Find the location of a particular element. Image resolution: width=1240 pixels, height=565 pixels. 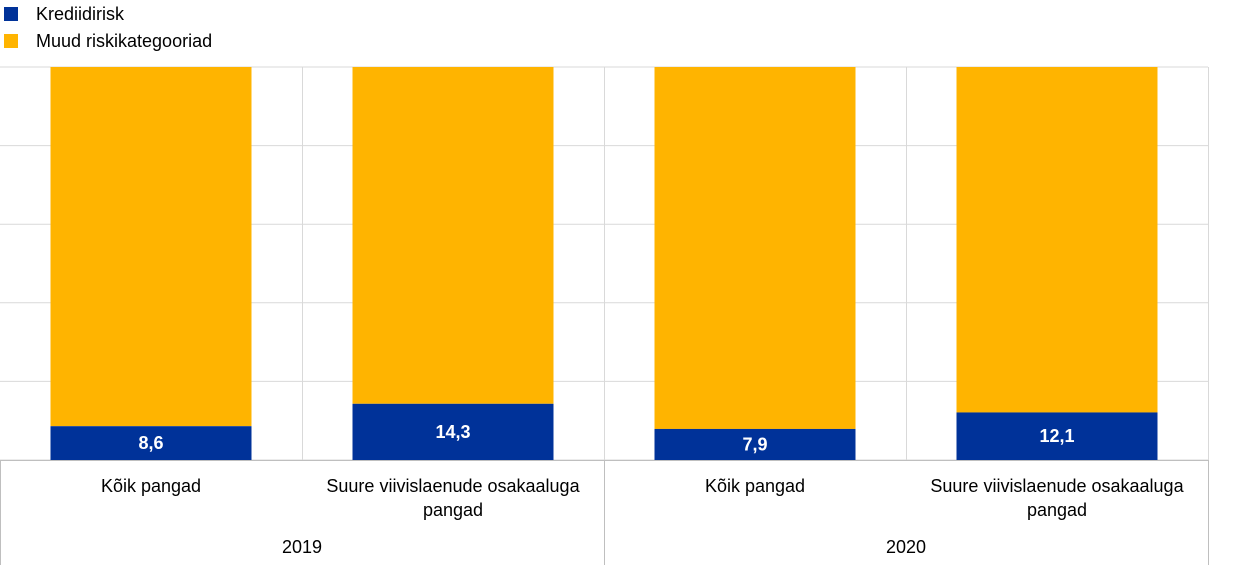

legend-item-credit-risk: Krediidirisk is located at coordinates (62, 14).